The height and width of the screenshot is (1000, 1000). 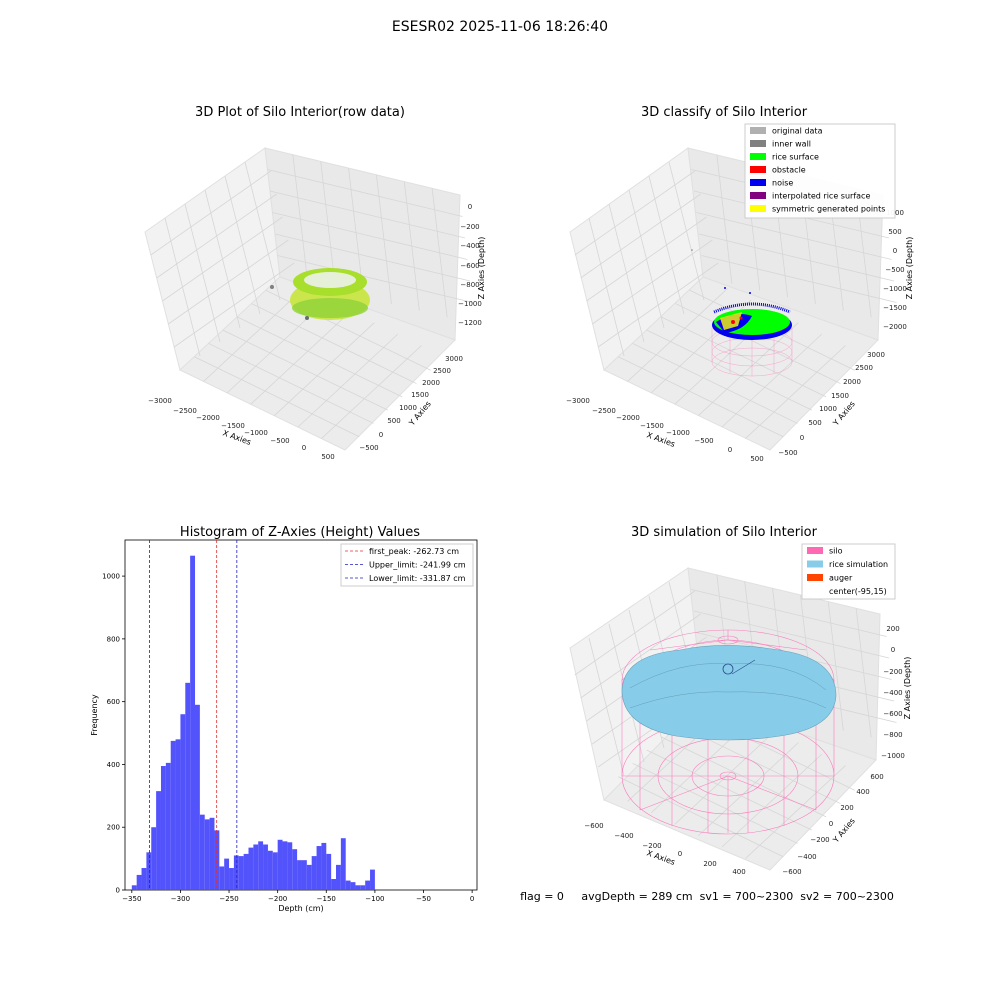 What do you see at coordinates (895, 289) in the screenshot?
I see `classify-ztick: −1000` at bounding box center [895, 289].